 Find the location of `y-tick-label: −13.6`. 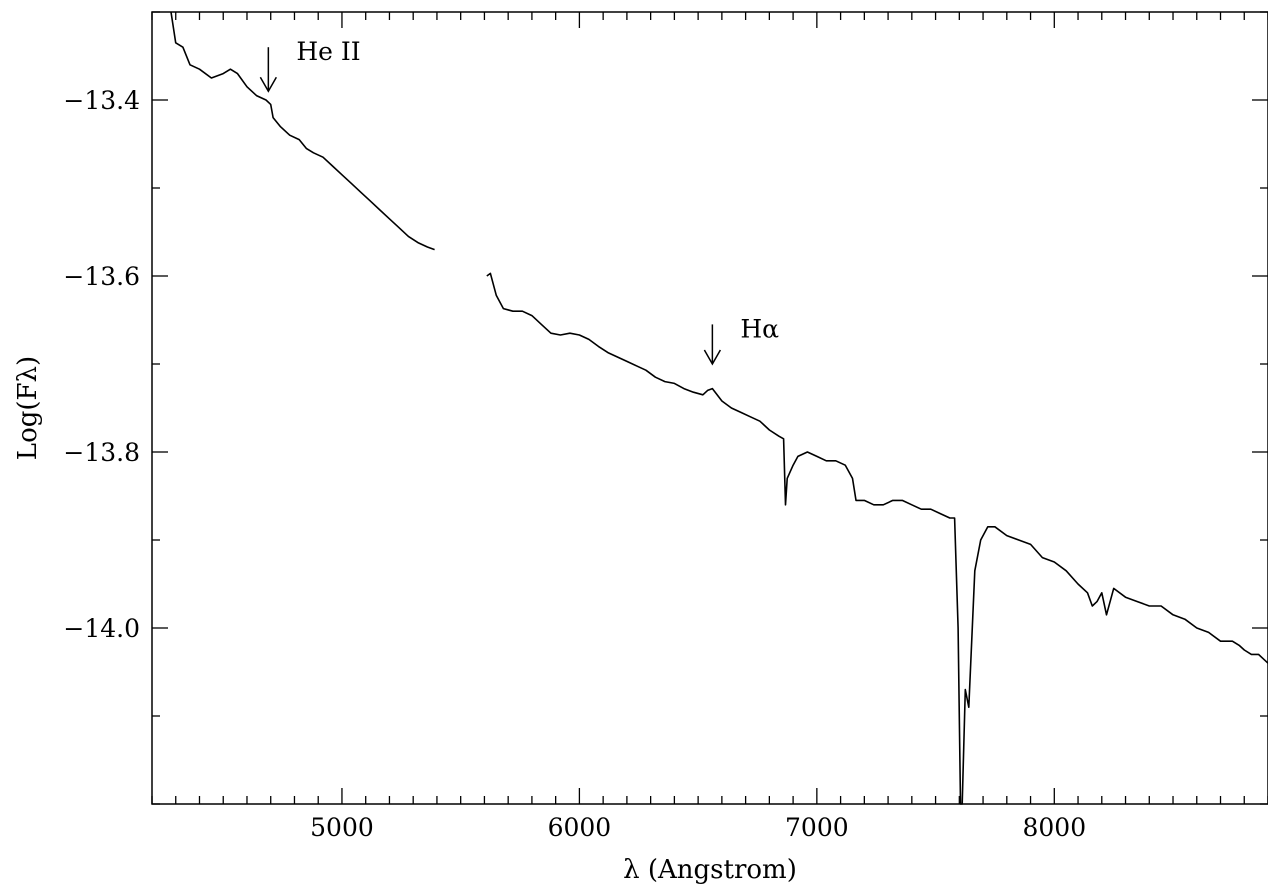

y-tick-label: −13.6 is located at coordinates (101, 276).